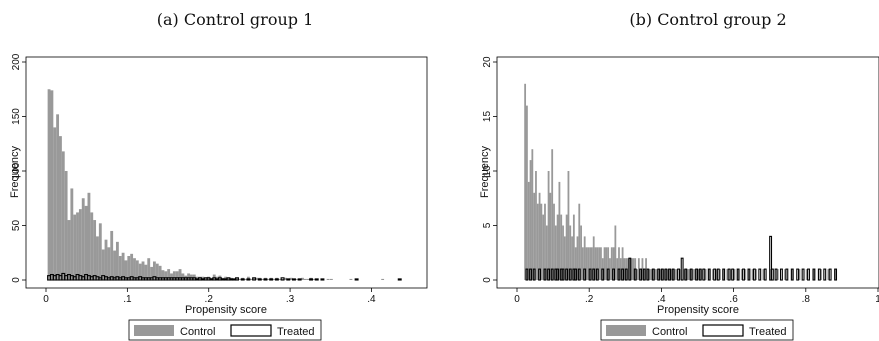  What do you see at coordinates (225, 330) in the screenshot?
I see `panel-a-legend-frame` at bounding box center [225, 330].